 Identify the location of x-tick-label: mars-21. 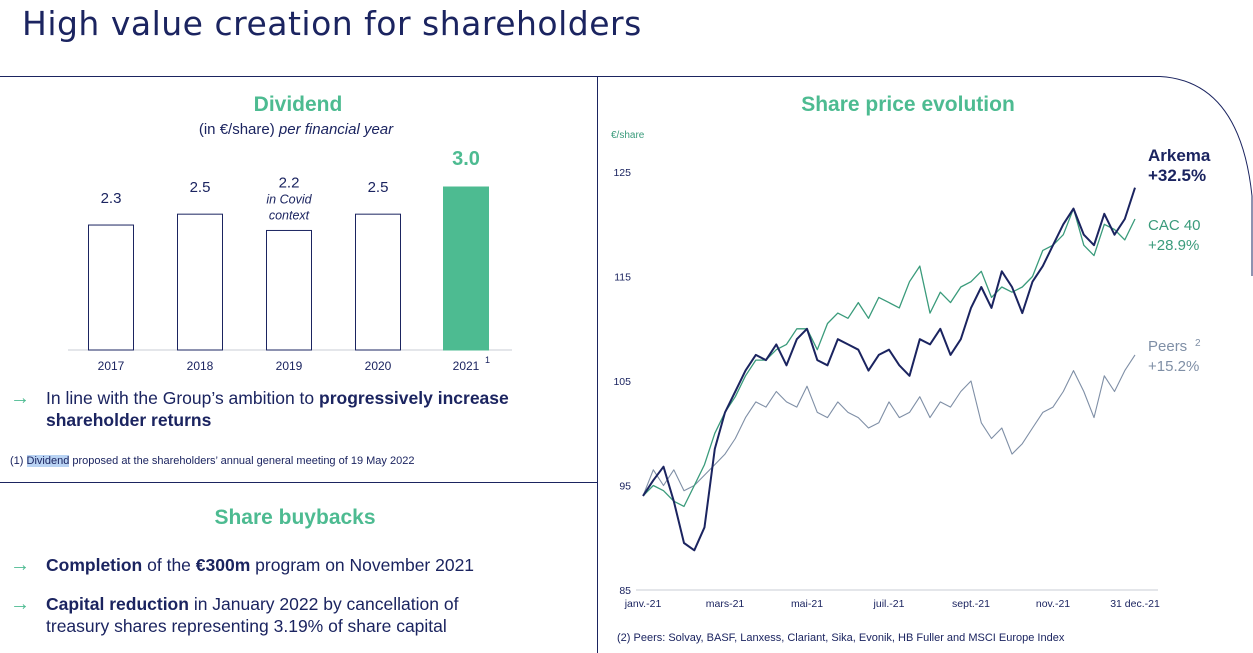
(725, 604).